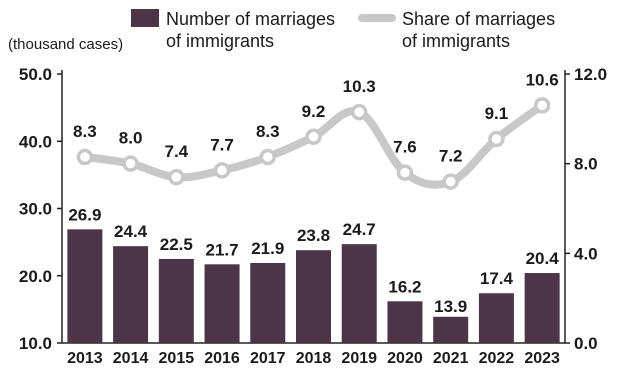 The height and width of the screenshot is (370, 619). Describe the element at coordinates (497, 113) in the screenshot. I see `line-value-label: 9.1` at that location.